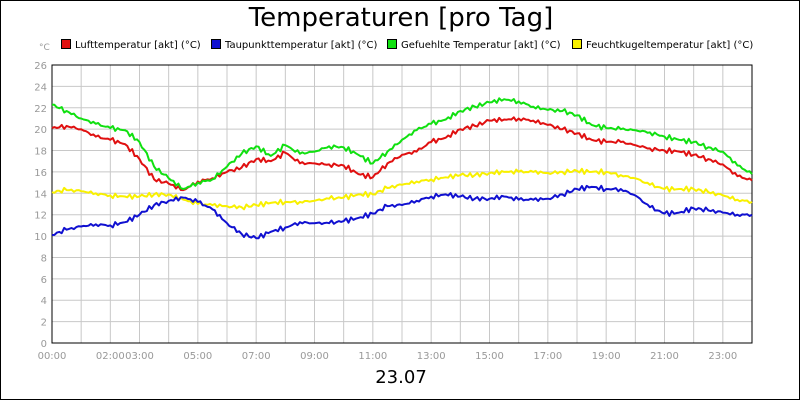 This screenshot has height=401, width=800. Describe the element at coordinates (44, 258) in the screenshot. I see `y-tick-label: 8` at that location.